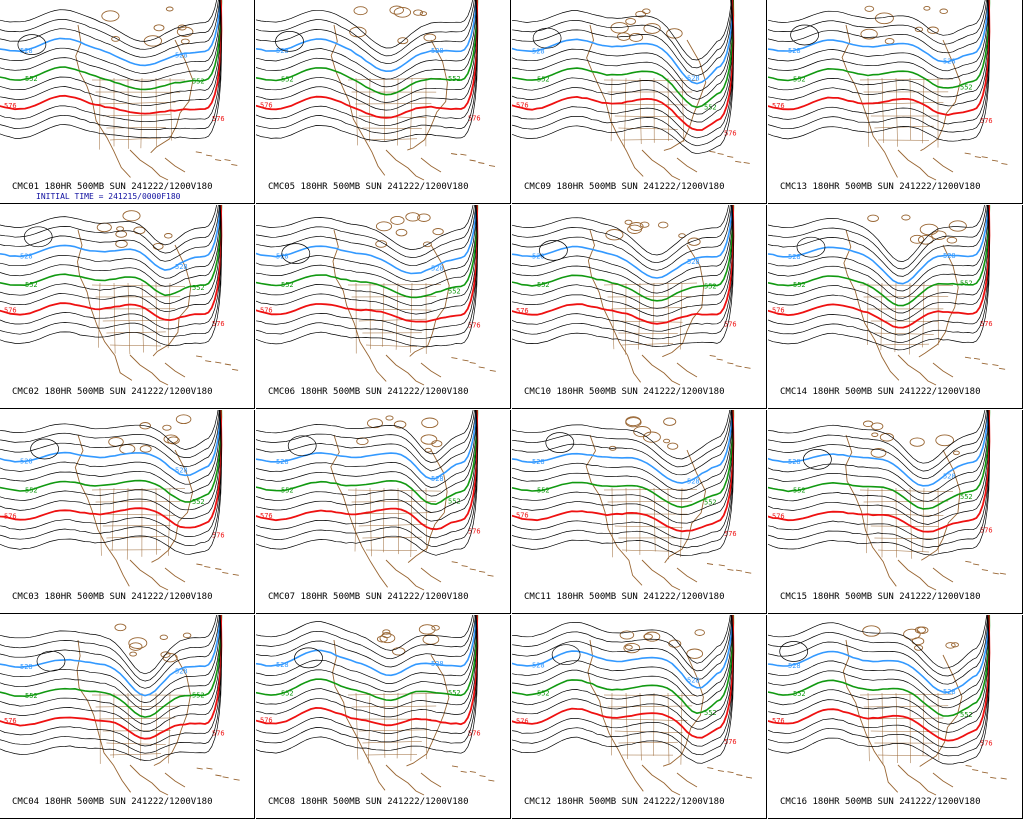  I want to click on panel-caption: CMC16 180HR 500MB SUN 241222/1200V180, so click(880, 802).